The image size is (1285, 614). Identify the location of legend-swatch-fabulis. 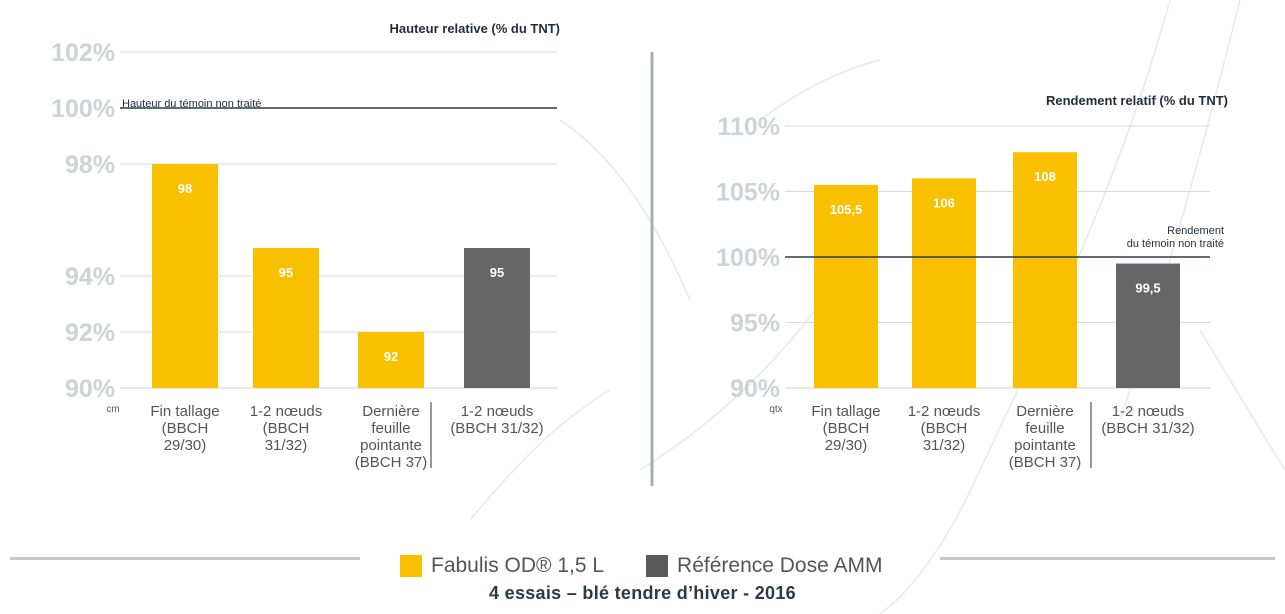
(411, 566).